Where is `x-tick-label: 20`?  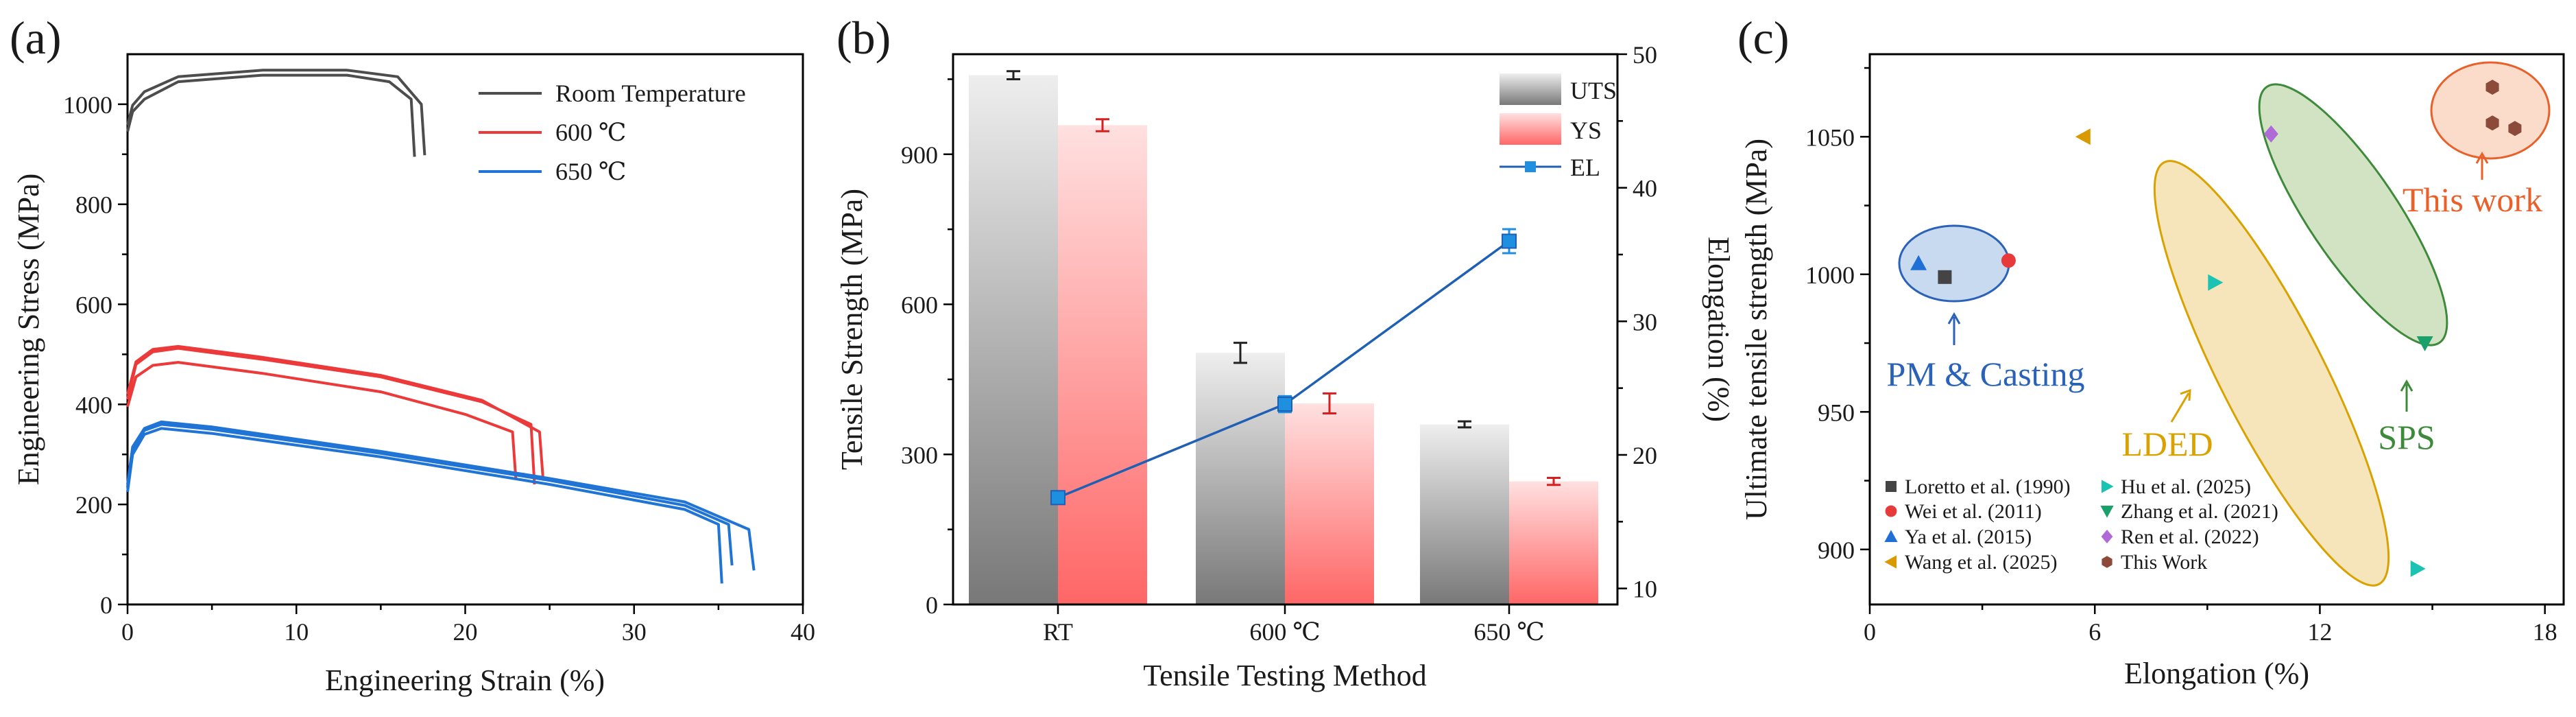
x-tick-label: 20 is located at coordinates (466, 632).